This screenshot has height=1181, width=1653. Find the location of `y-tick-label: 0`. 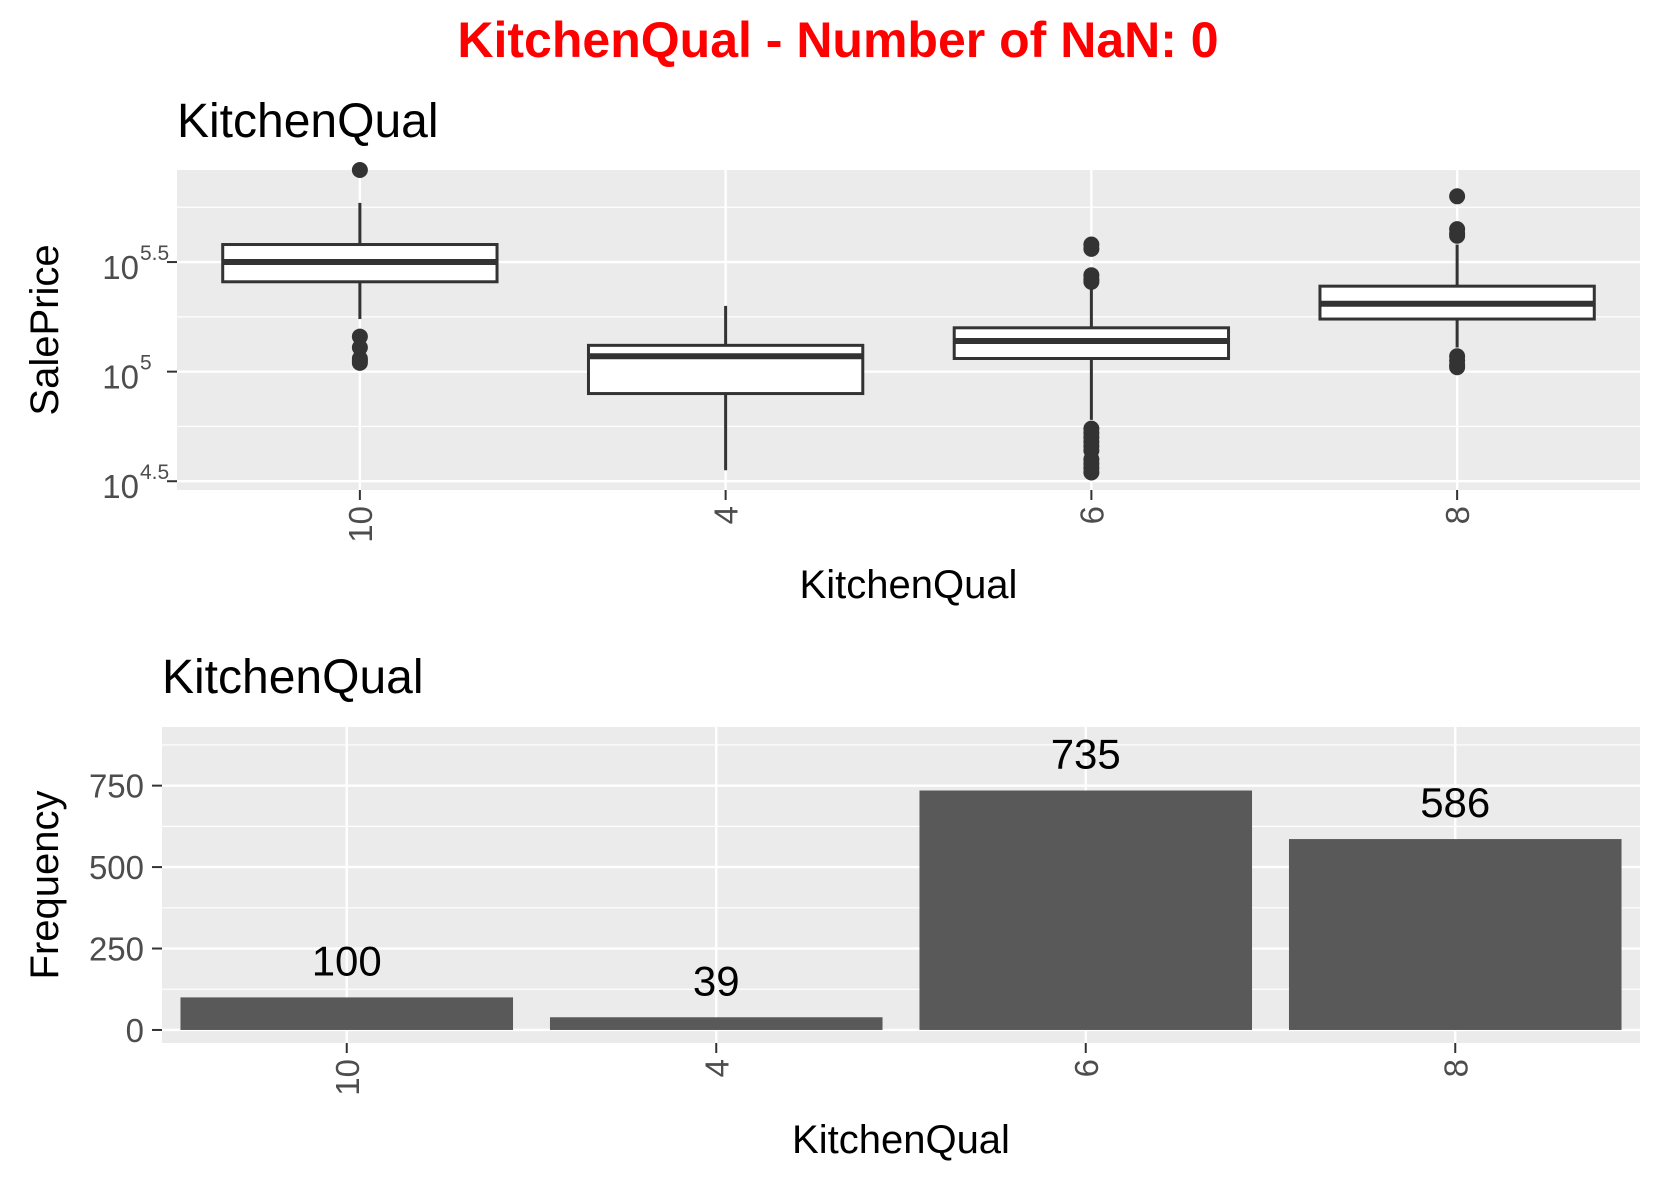

y-tick-label: 0 is located at coordinates (135, 1030).